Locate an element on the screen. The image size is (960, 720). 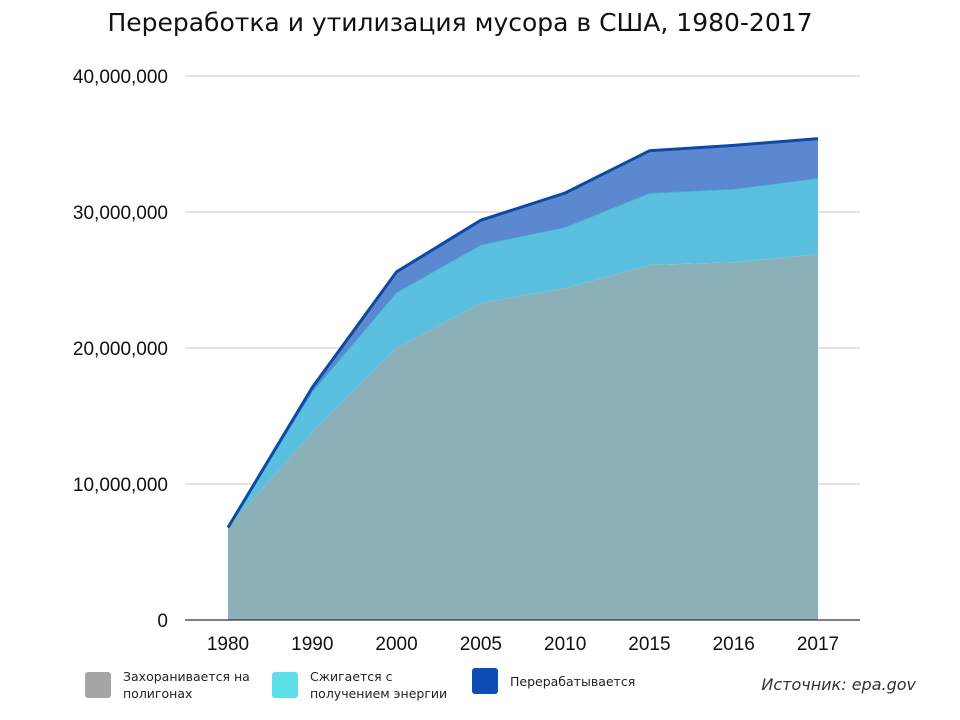
x-tick-label: 2005 is located at coordinates (481, 644).